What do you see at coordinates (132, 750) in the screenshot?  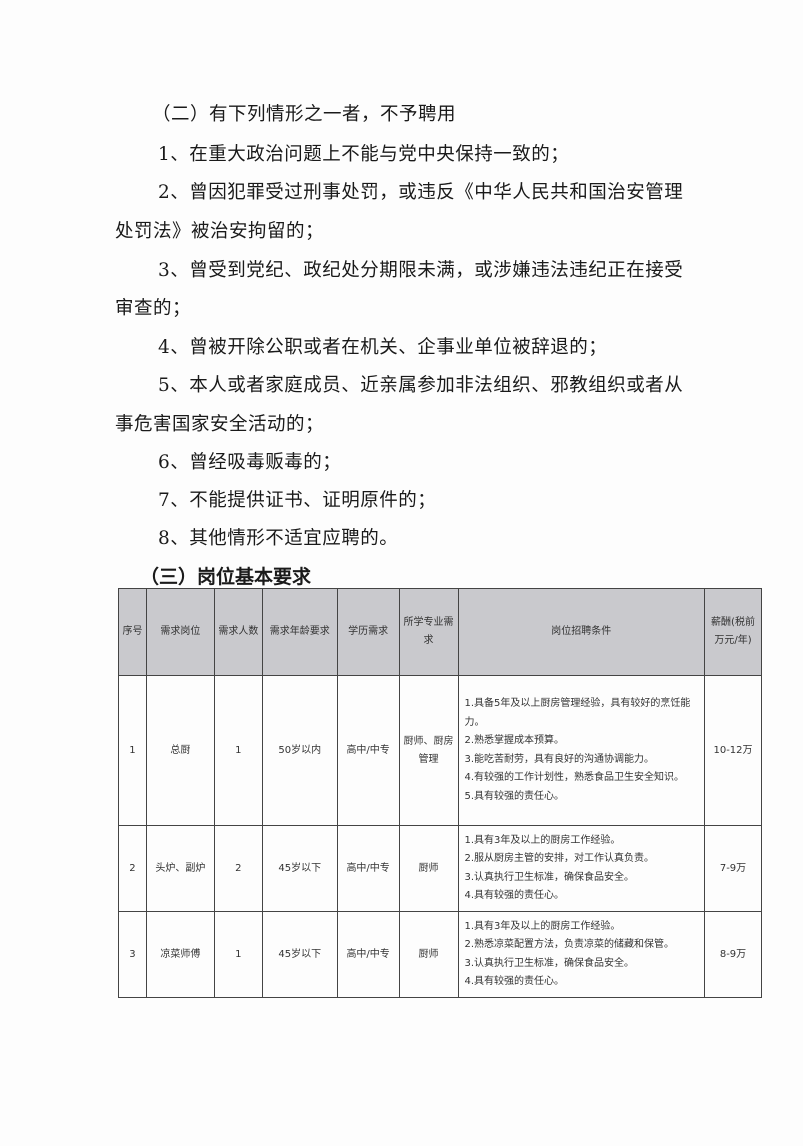 I see `cell-no: 1` at bounding box center [132, 750].